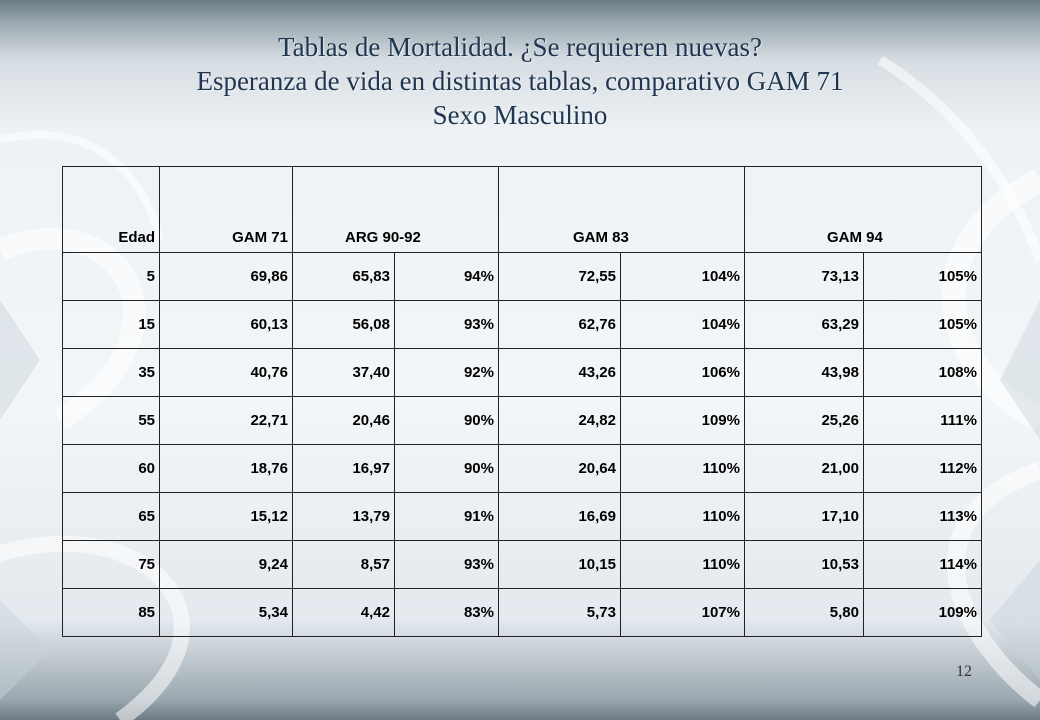  Describe the element at coordinates (343, 372) in the screenshot. I see `cell-arg: 37,40` at that location.